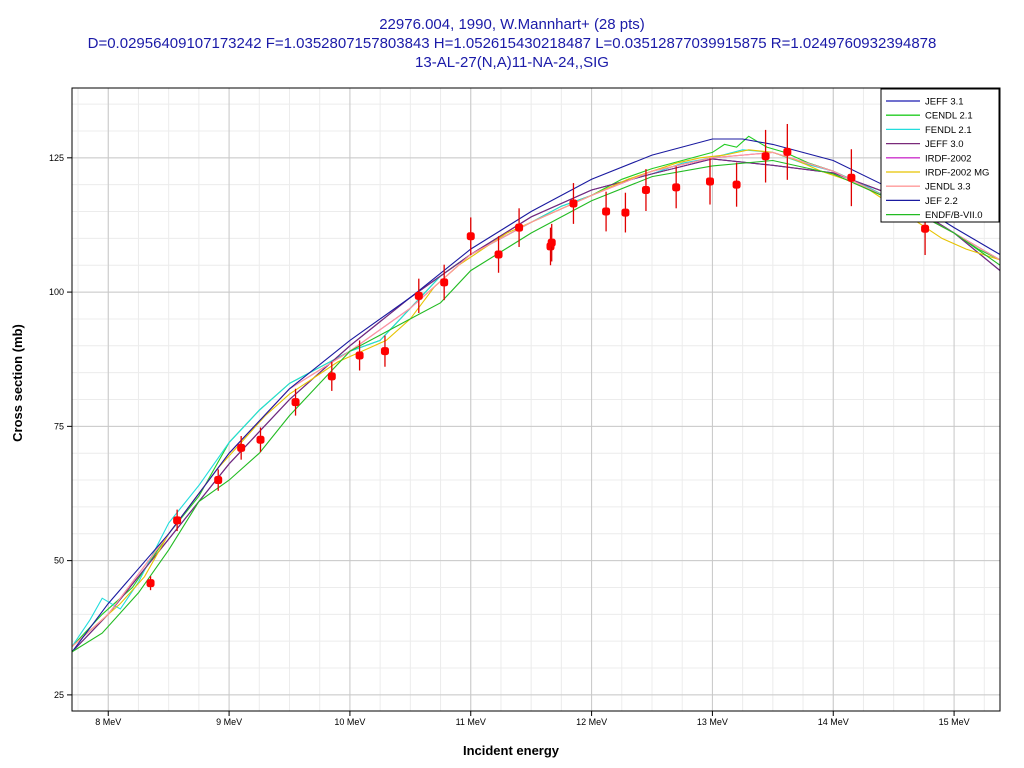 The width and height of the screenshot is (1024, 768). I want to click on y-tick-label: 50, so click(59, 561).